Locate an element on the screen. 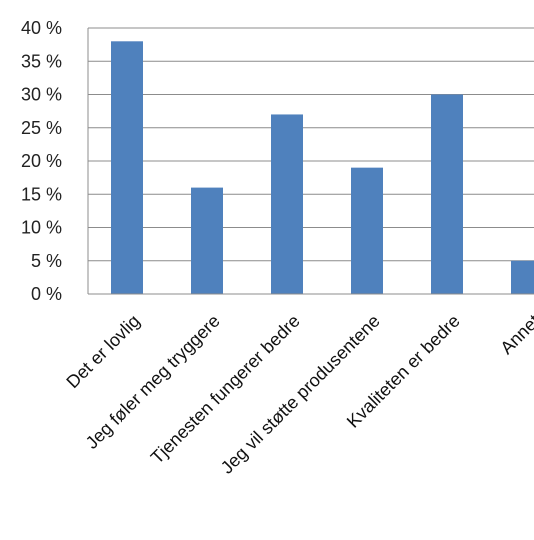 The height and width of the screenshot is (540, 534). y-tick-label: 20 % is located at coordinates (41, 161).